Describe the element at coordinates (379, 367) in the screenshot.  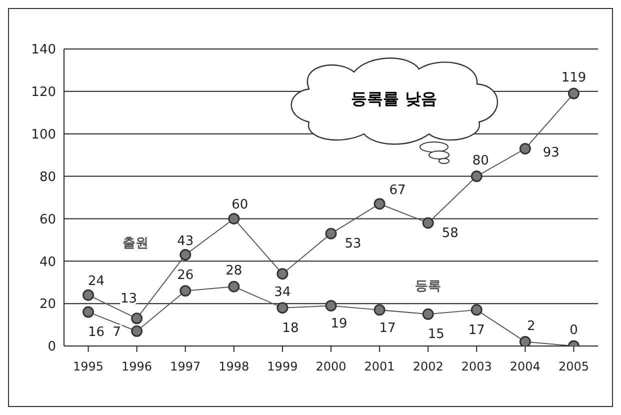
I see `x-tick-label: 2001` at that location.